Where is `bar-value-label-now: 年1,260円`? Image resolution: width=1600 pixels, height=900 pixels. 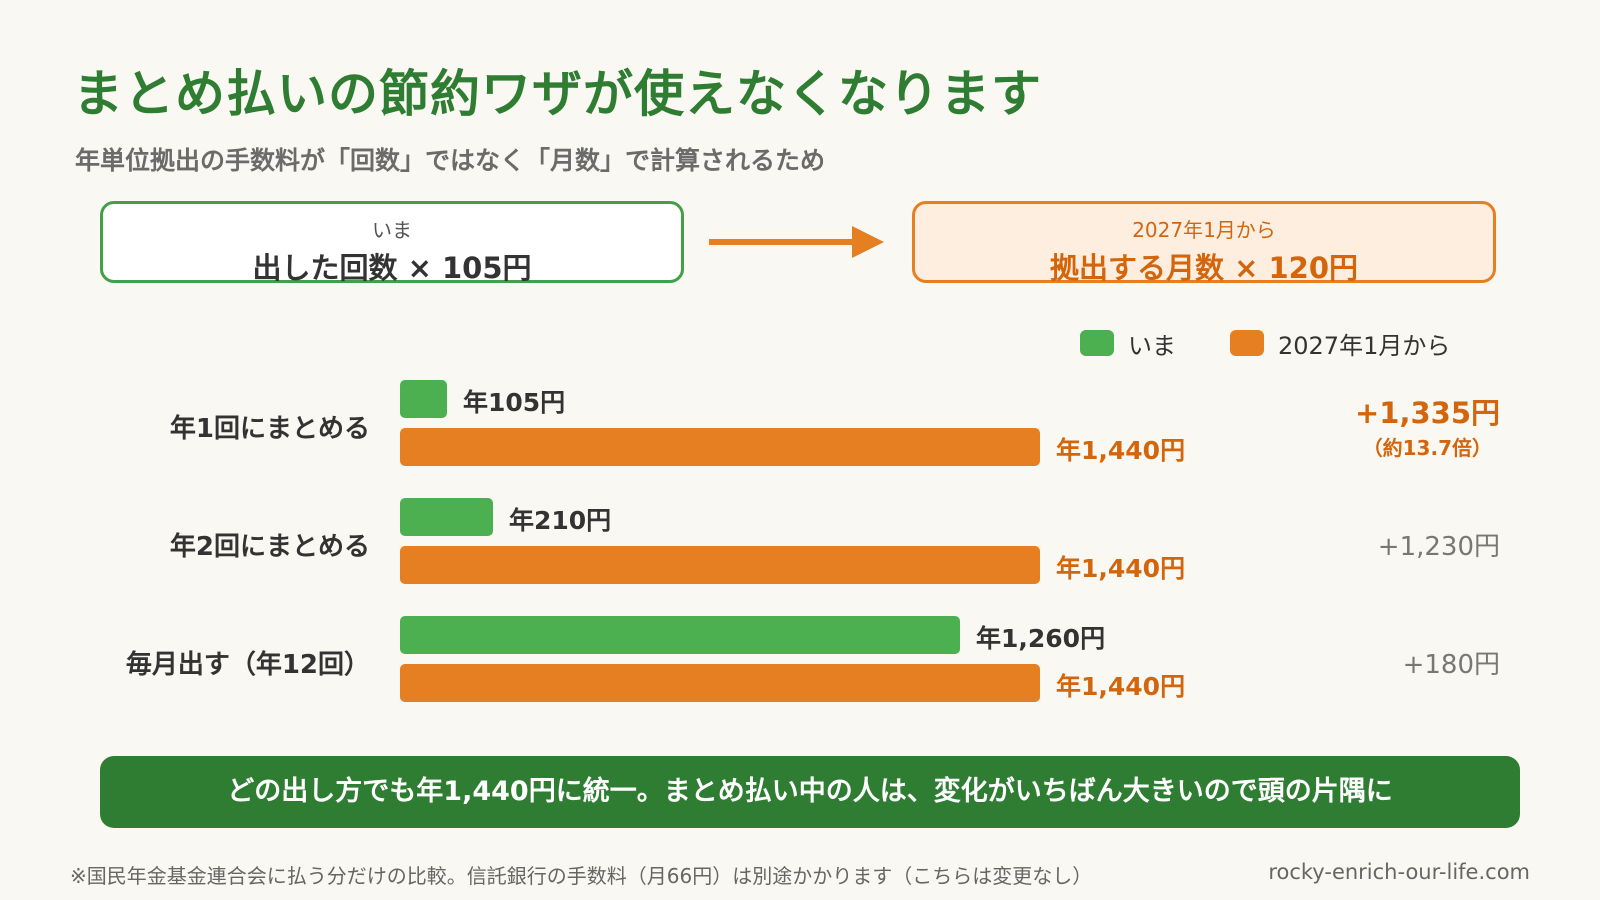 bar-value-label-now: 年1,260円 is located at coordinates (1041, 638).